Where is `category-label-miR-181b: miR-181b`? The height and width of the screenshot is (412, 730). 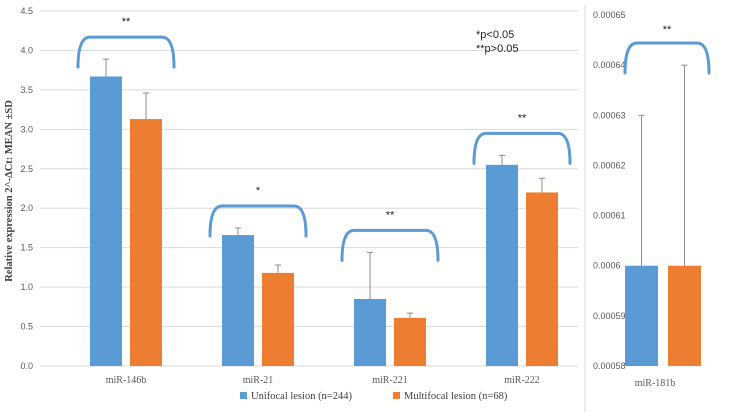
category-label-miR-181b: miR-181b is located at coordinates (655, 383).